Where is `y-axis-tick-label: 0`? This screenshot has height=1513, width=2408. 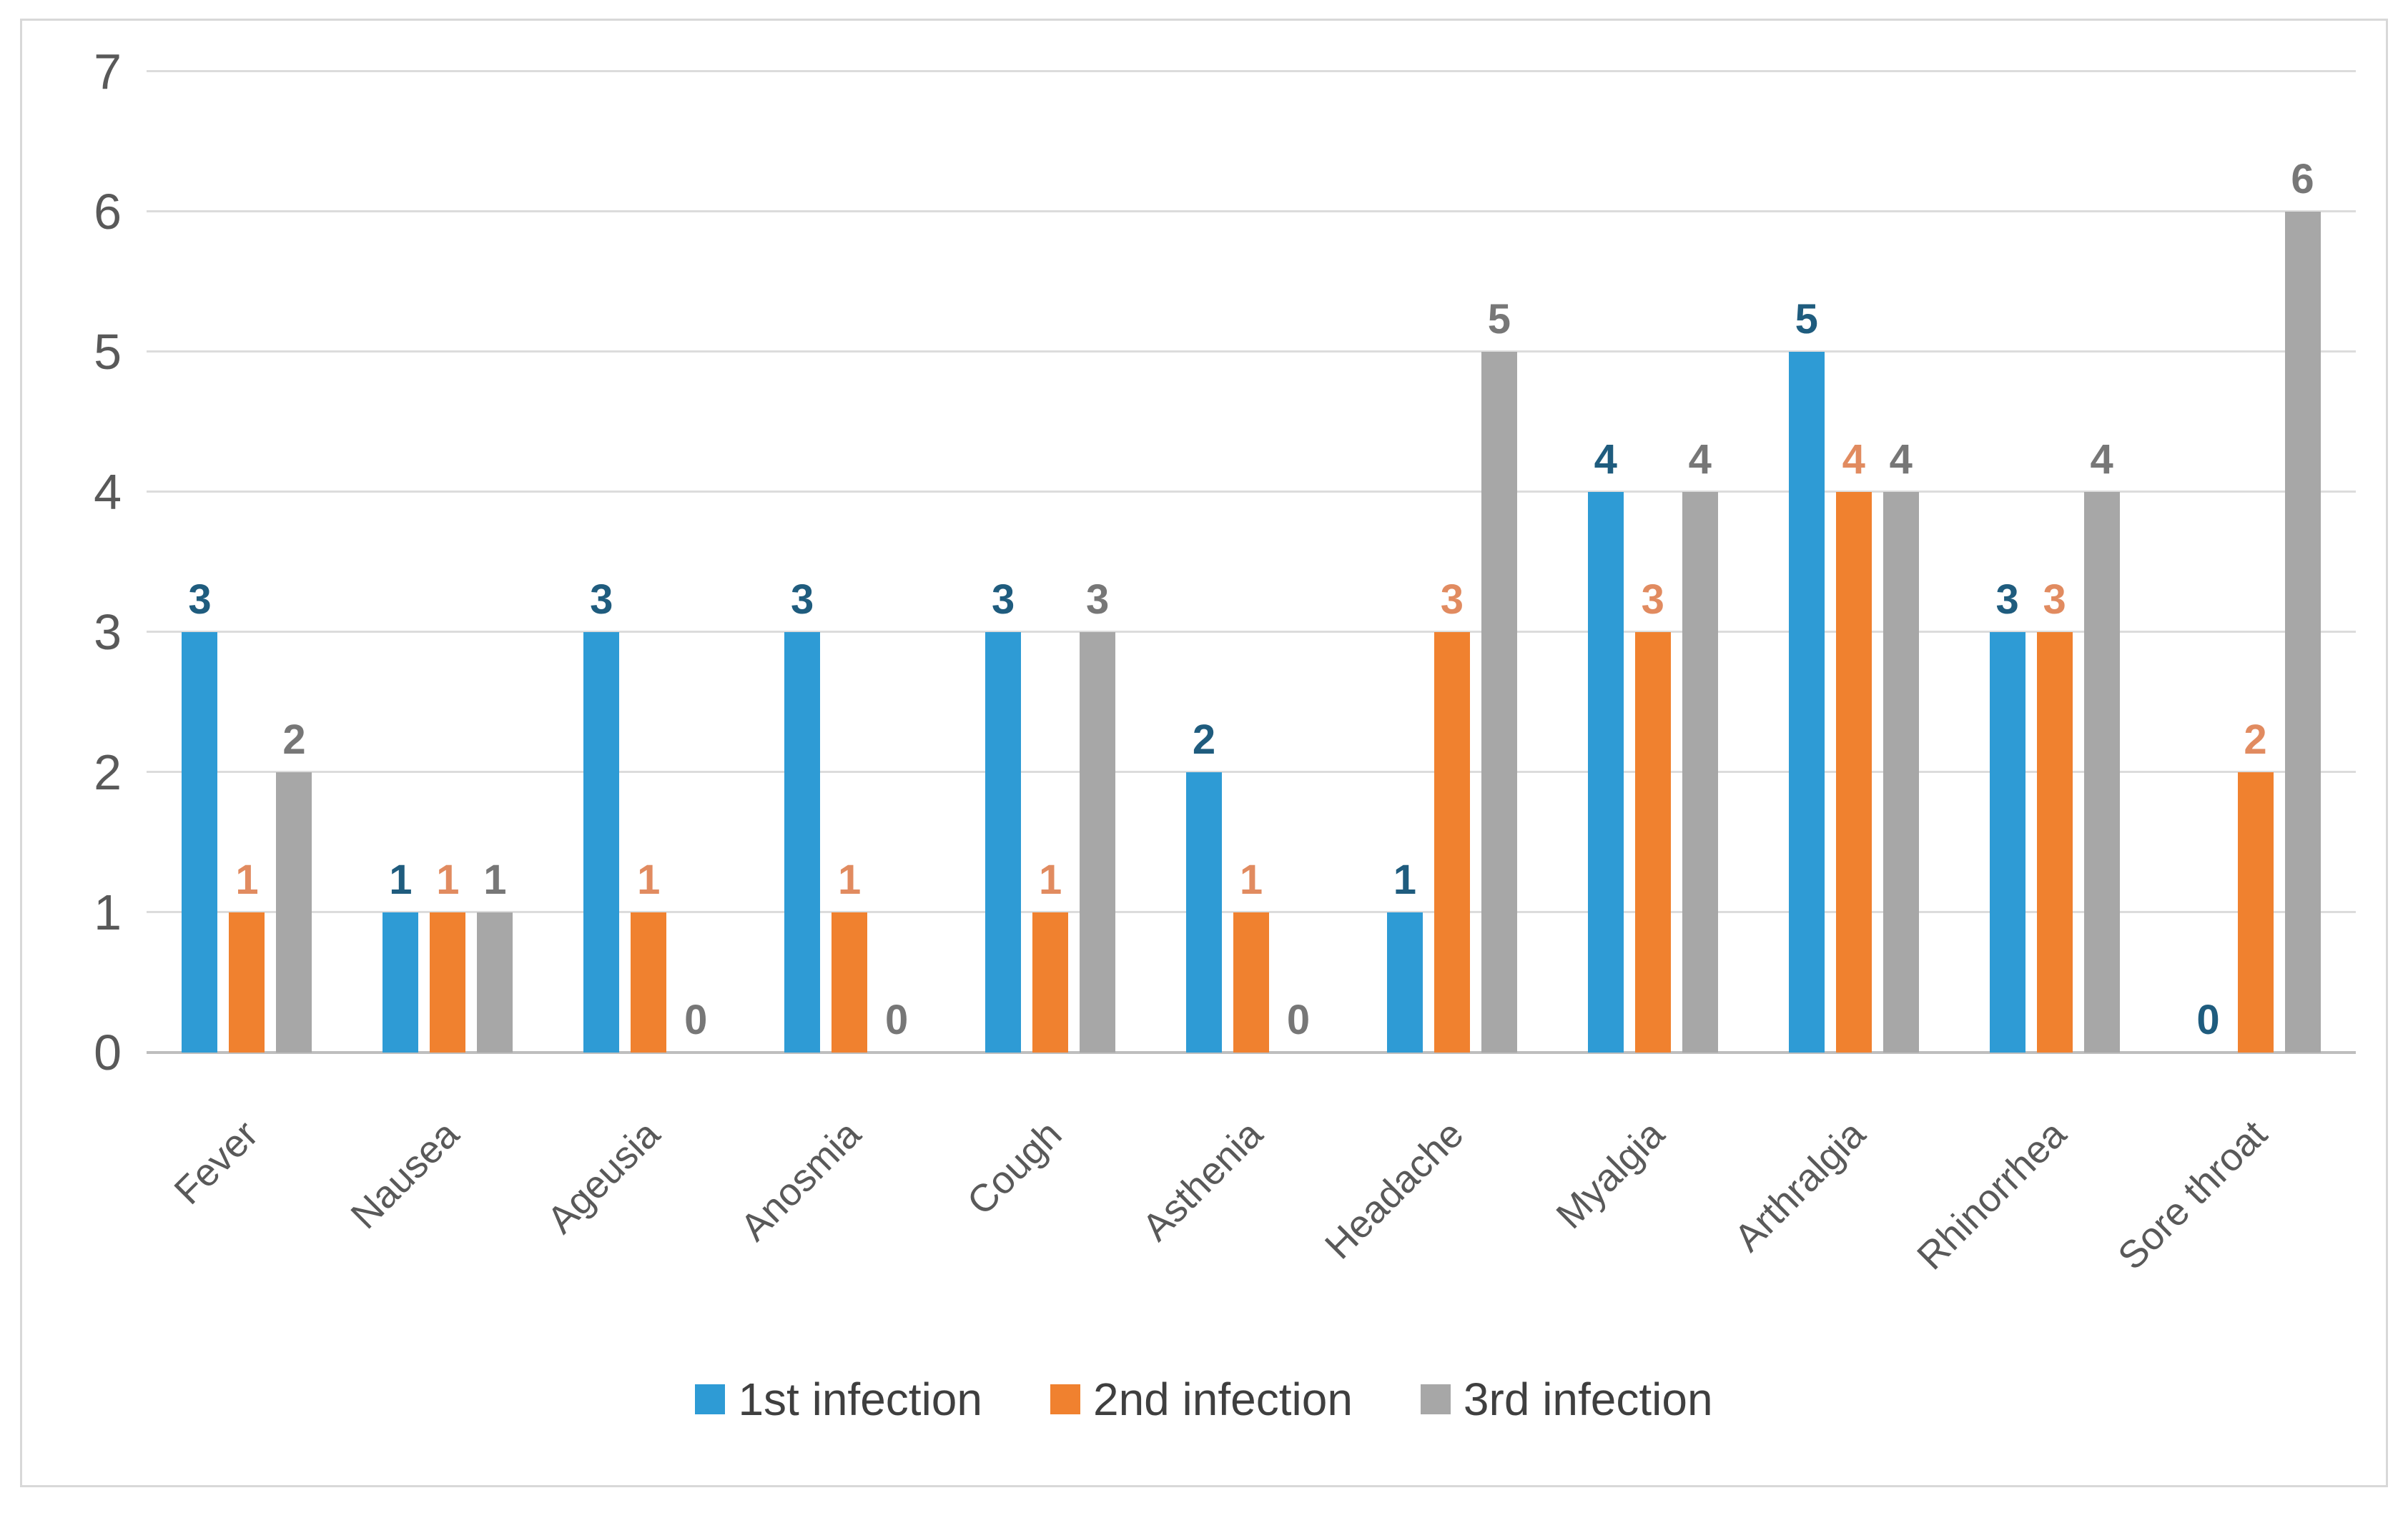 y-axis-tick-label: 0 is located at coordinates (108, 1052).